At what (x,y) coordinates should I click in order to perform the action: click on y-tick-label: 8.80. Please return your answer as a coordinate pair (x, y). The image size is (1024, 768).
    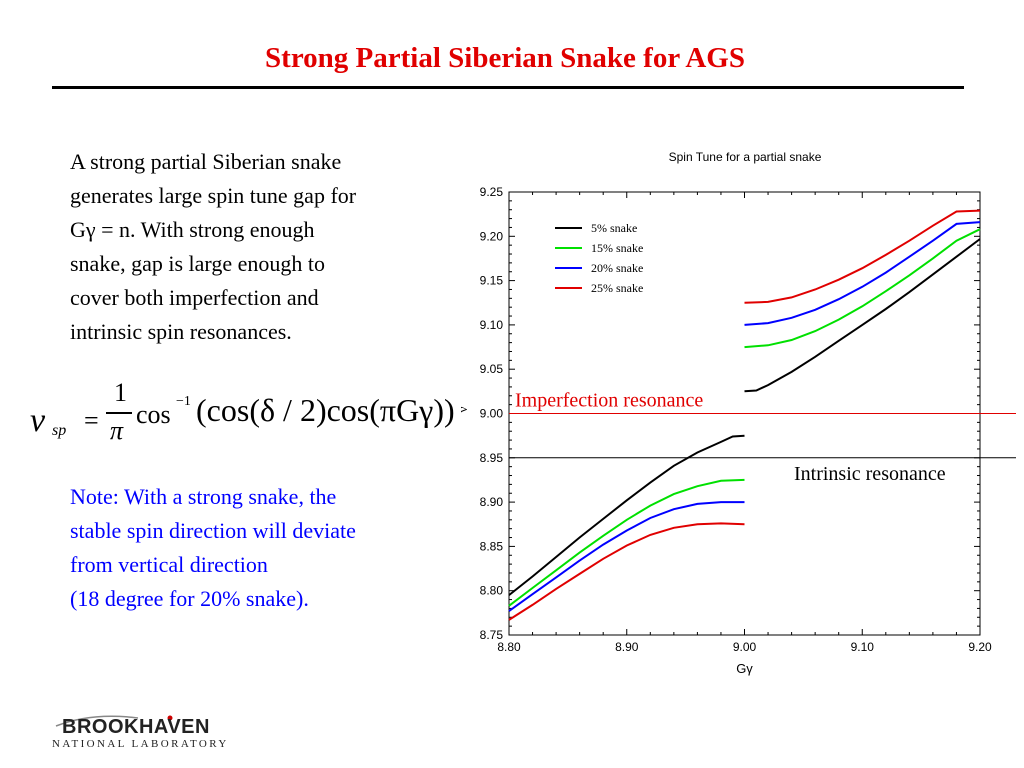
    Looking at the image, I should click on (492, 591).